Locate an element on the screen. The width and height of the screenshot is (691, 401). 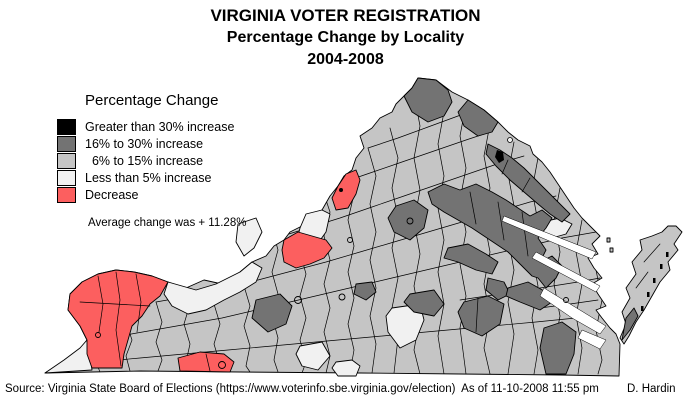
title-line-1: VIRGINIA VOTER REGISTRATION is located at coordinates (345, 15).